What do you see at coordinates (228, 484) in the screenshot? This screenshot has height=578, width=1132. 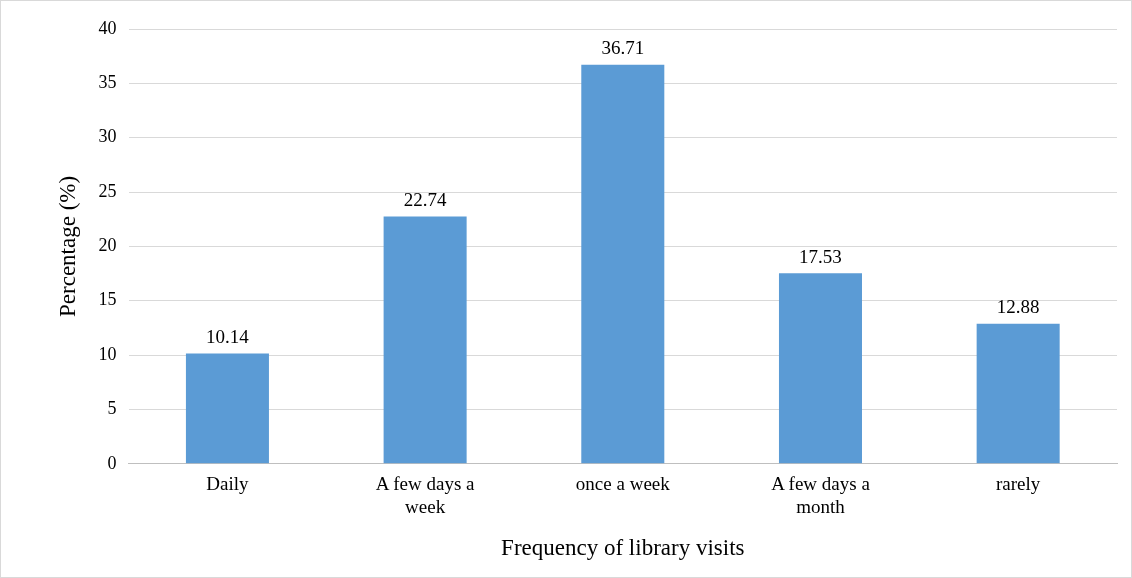 I see `x-tick-label: Daily` at bounding box center [228, 484].